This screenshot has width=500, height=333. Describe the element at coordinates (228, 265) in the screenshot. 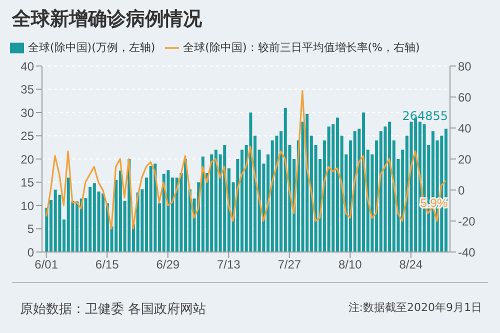

I see `x-tick-label: 7/13` at that location.